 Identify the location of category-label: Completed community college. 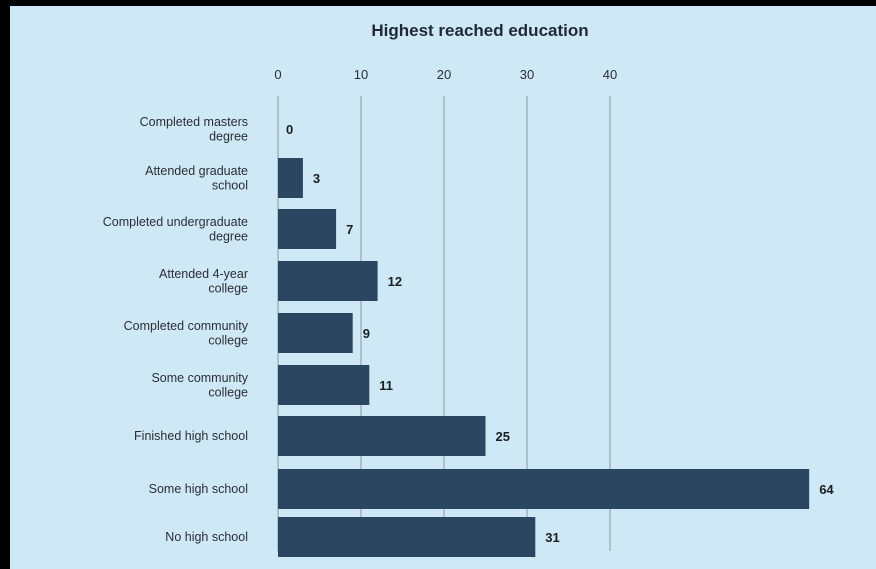
(186, 333).